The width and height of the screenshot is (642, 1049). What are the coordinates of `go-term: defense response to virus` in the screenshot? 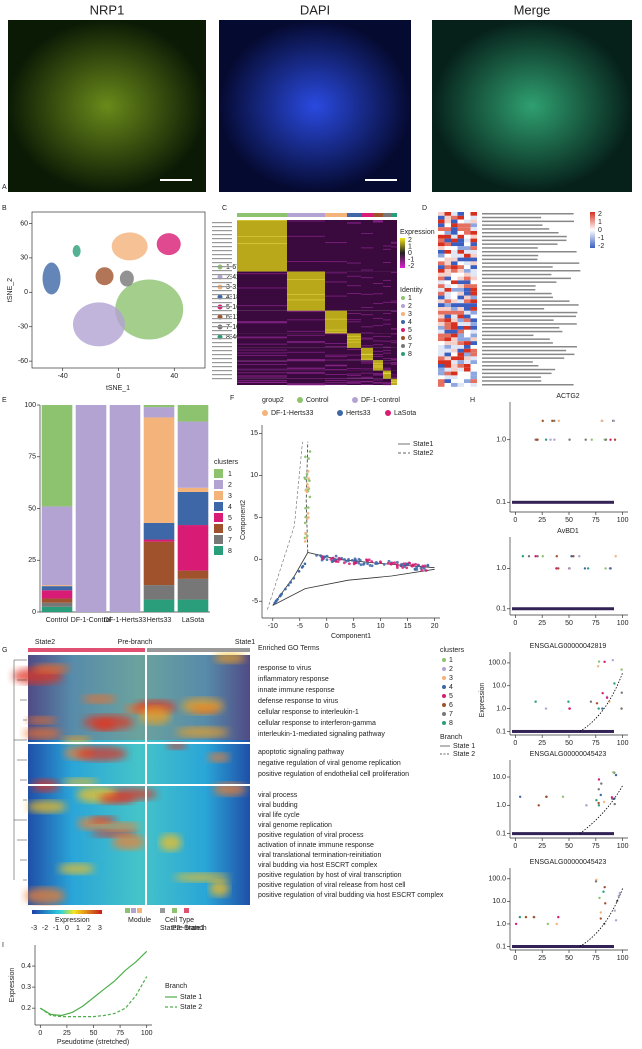 It's located at (298, 701).